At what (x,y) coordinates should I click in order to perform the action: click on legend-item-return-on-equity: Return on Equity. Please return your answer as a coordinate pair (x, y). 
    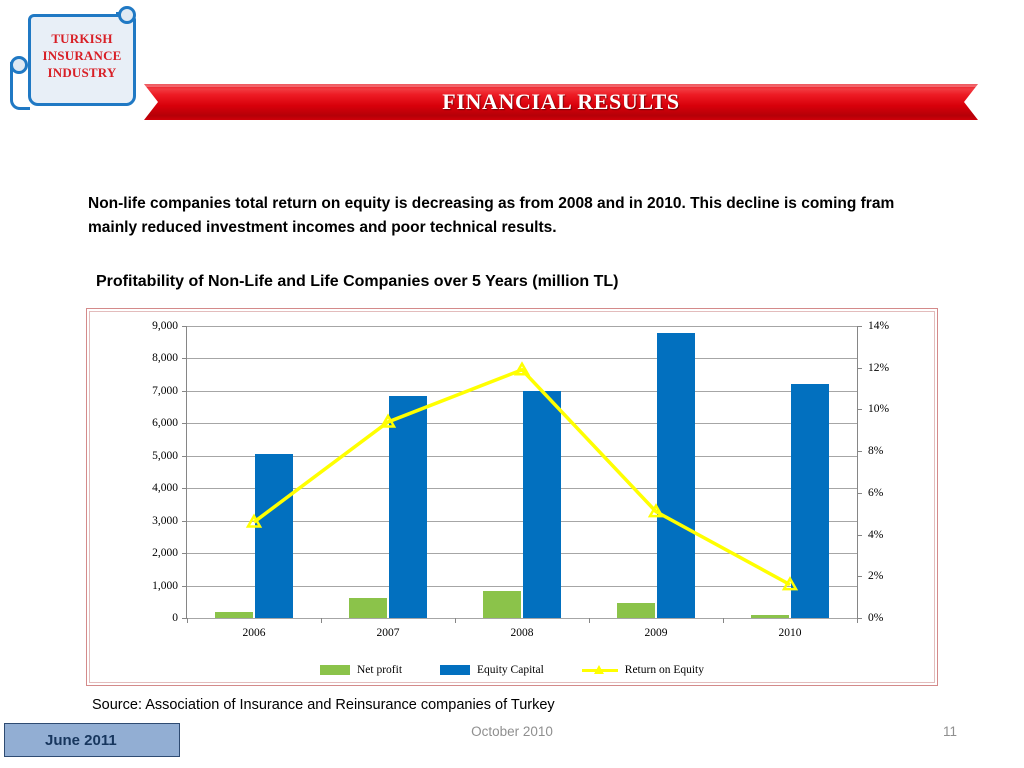
    Looking at the image, I should click on (642, 670).